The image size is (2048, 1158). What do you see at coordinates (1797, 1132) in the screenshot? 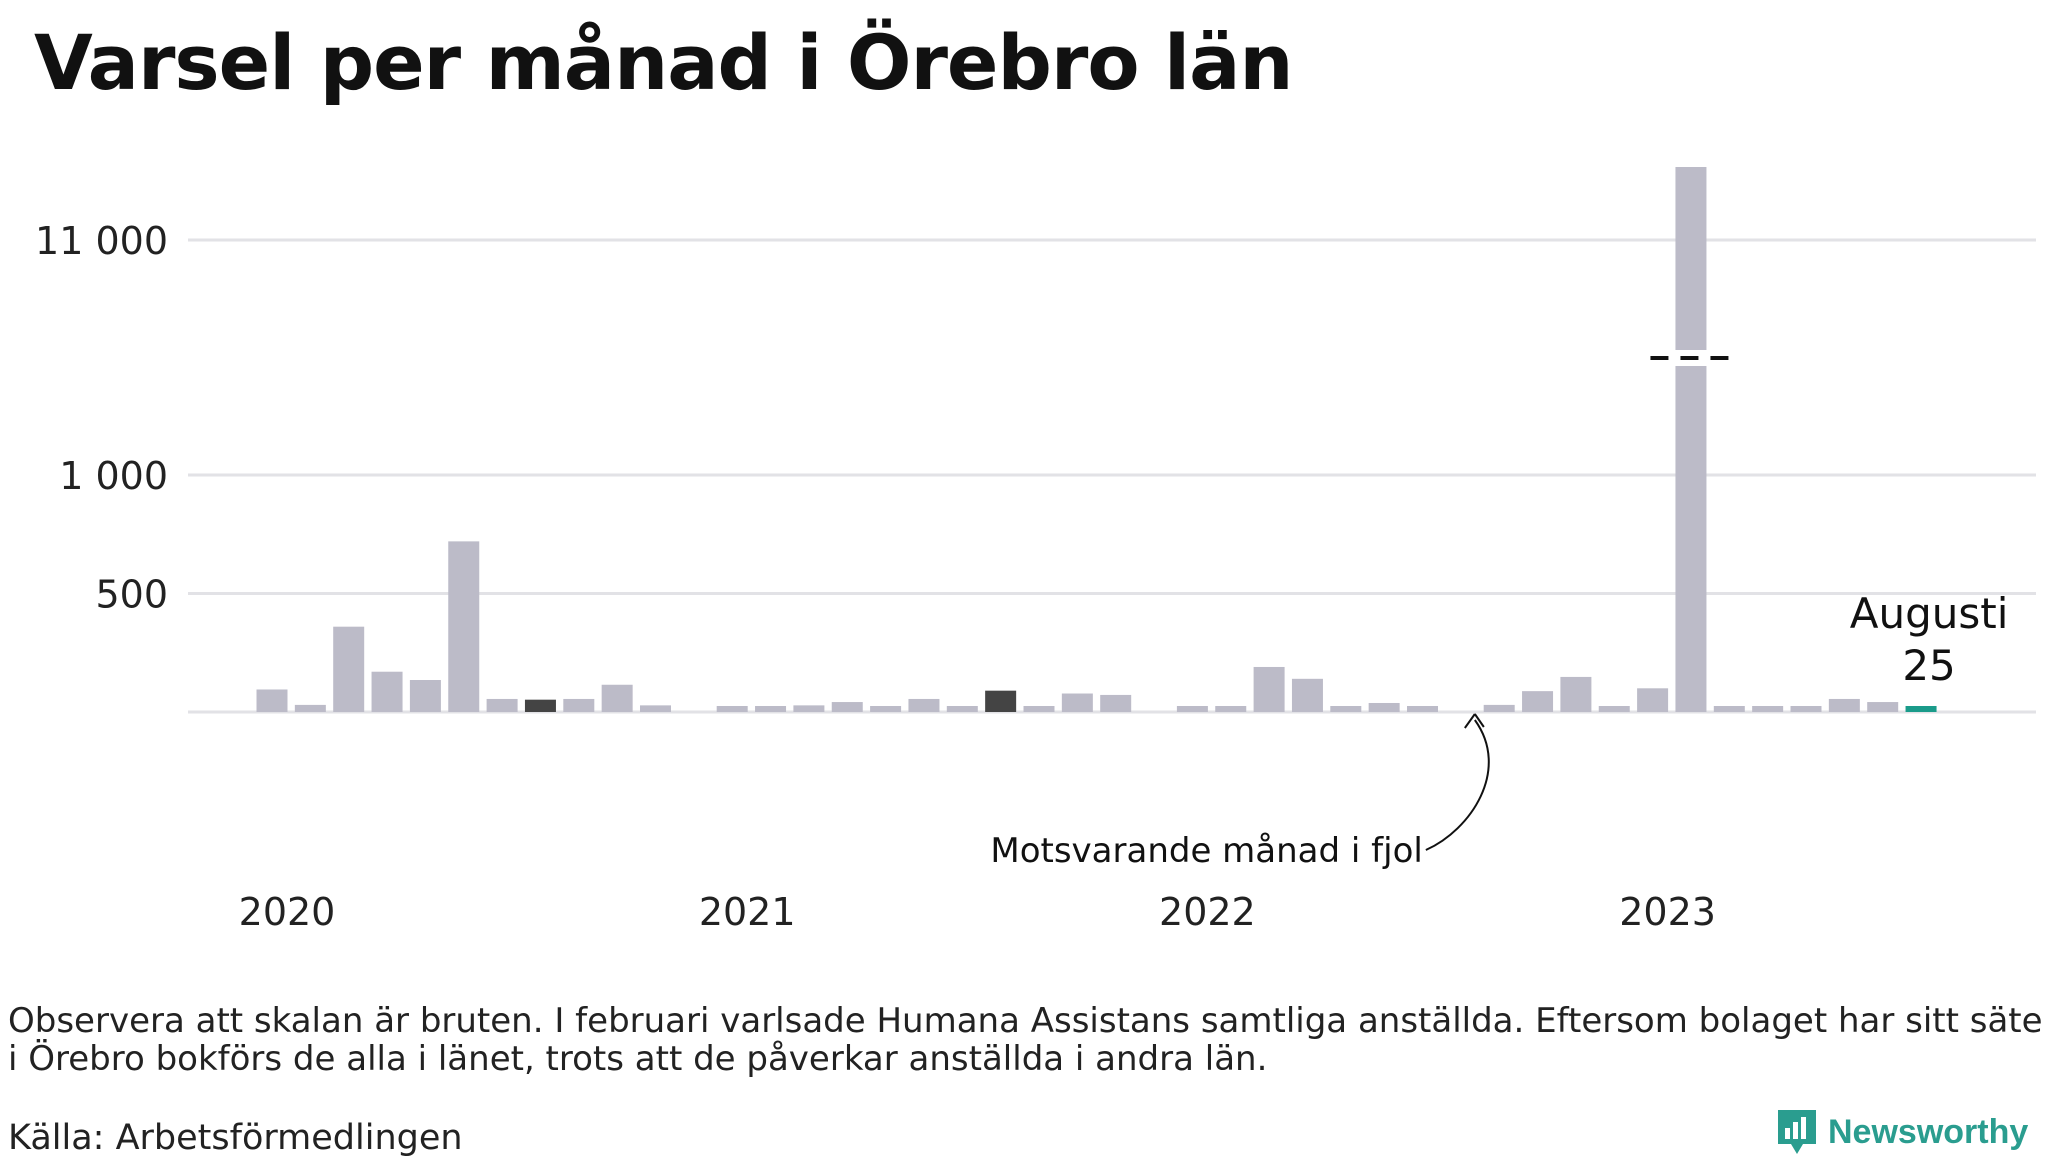
I see `newsworthy-icon` at bounding box center [1797, 1132].